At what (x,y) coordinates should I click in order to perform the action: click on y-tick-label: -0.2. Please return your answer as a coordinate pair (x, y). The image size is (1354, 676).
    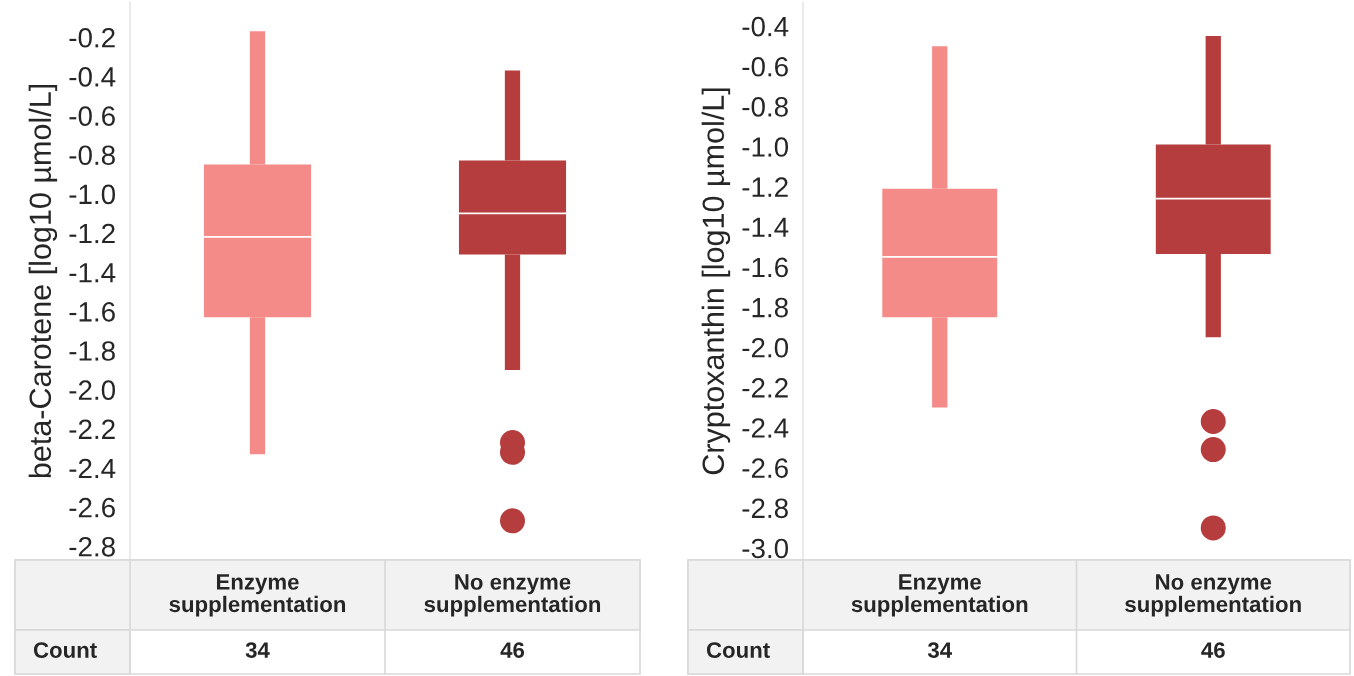
    Looking at the image, I should click on (92, 37).